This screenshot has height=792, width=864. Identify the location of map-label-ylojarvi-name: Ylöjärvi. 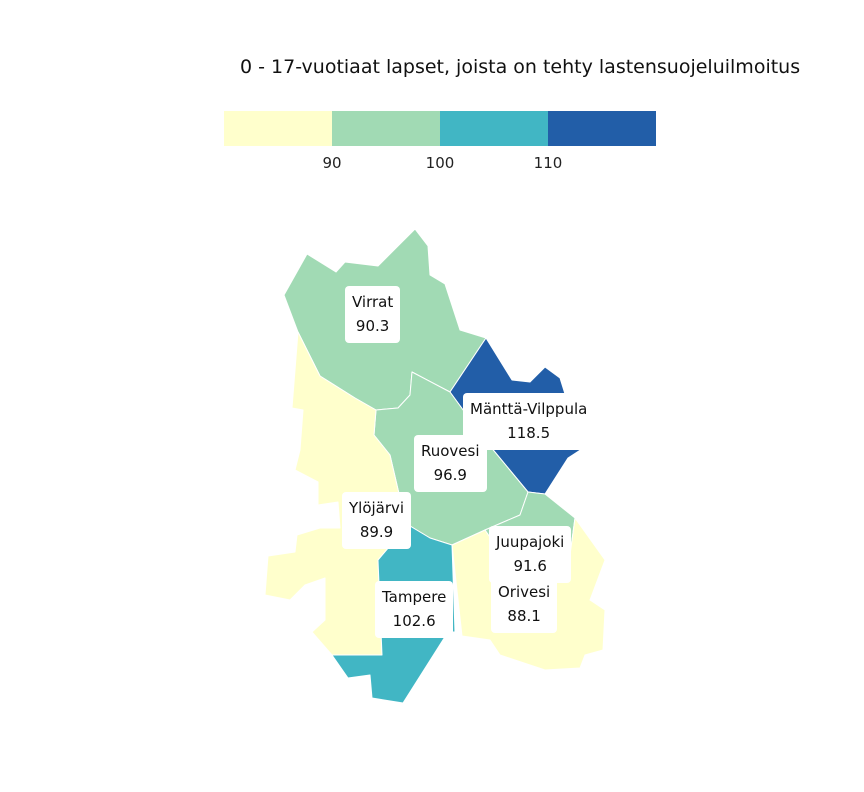
(377, 508).